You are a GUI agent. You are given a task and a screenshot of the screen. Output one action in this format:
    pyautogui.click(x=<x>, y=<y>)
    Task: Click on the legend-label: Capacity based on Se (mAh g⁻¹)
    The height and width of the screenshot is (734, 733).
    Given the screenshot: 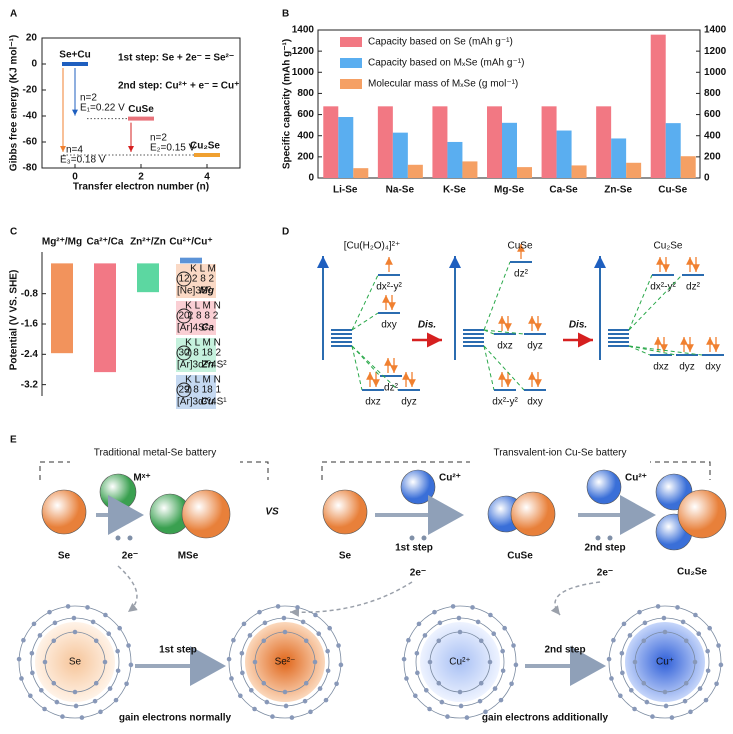 What is the action you would take?
    pyautogui.click(x=440, y=42)
    